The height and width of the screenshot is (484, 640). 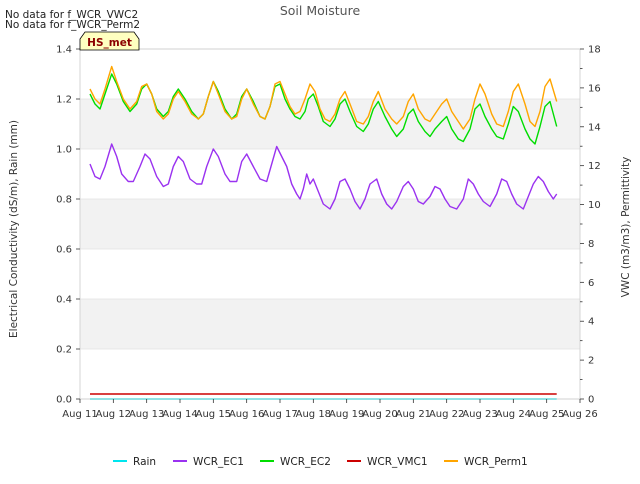 I want to click on legend-item-wcr-ec1: WCR_EC1, so click(x=208, y=462).